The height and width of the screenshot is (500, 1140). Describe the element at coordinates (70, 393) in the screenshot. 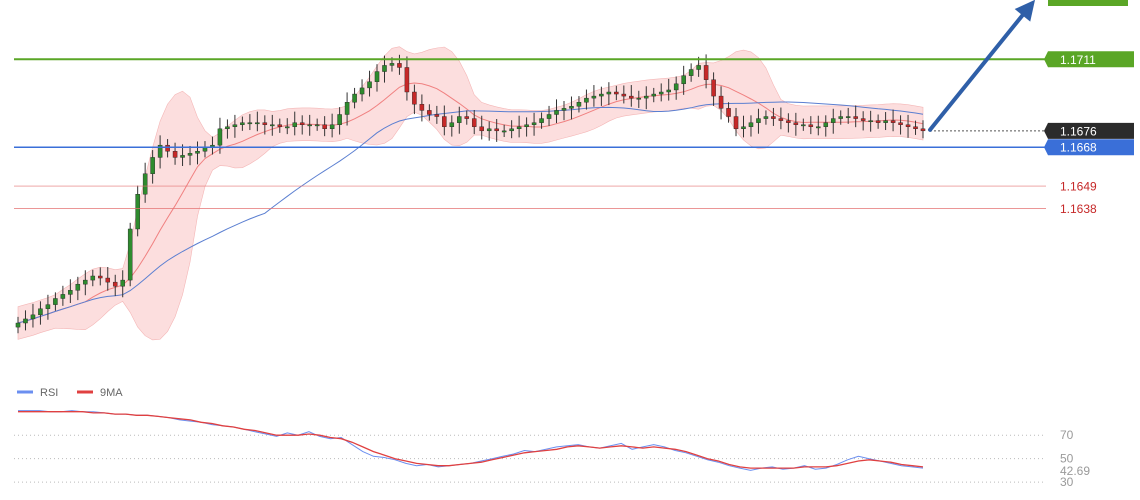

I see `rsi-legend: RSI 9MA` at that location.